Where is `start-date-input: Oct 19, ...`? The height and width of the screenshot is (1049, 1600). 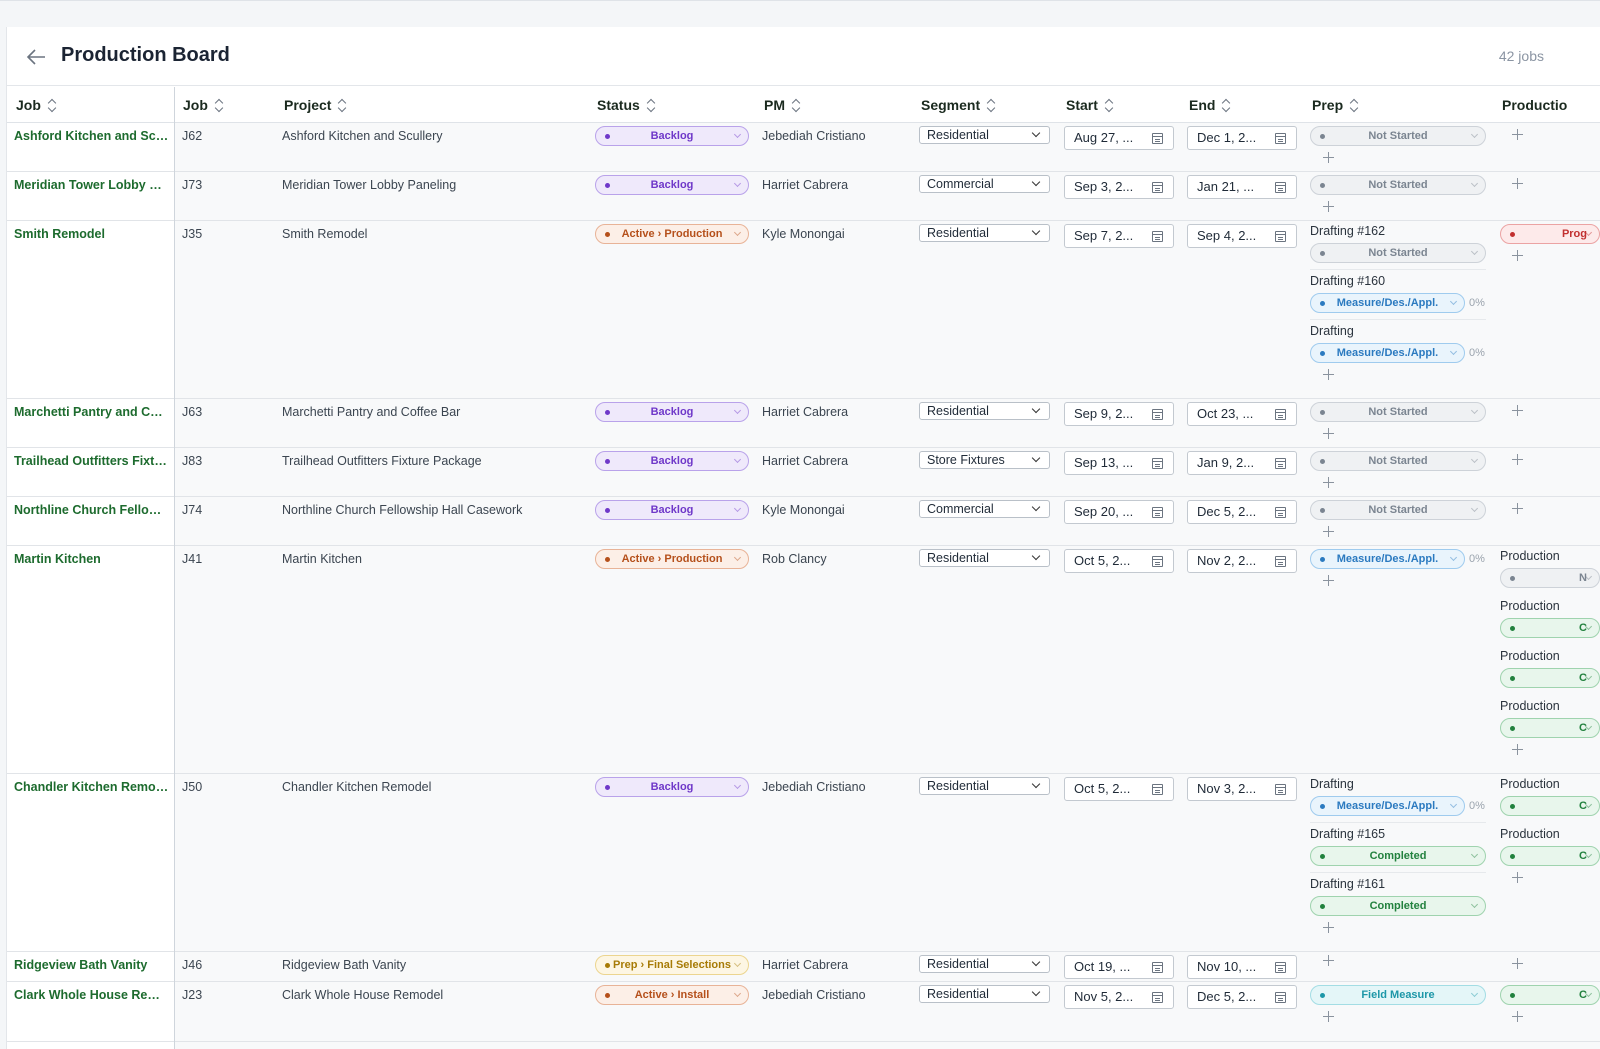 start-date-input: Oct 19, ... is located at coordinates (1119, 967).